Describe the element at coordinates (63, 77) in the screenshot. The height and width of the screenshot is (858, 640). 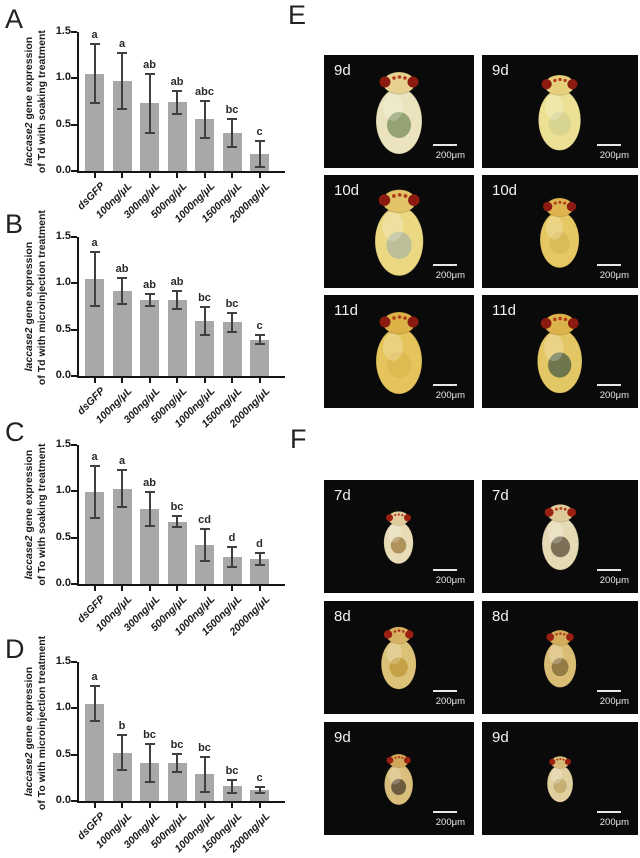
I see `y-tick-label: 1.0` at that location.